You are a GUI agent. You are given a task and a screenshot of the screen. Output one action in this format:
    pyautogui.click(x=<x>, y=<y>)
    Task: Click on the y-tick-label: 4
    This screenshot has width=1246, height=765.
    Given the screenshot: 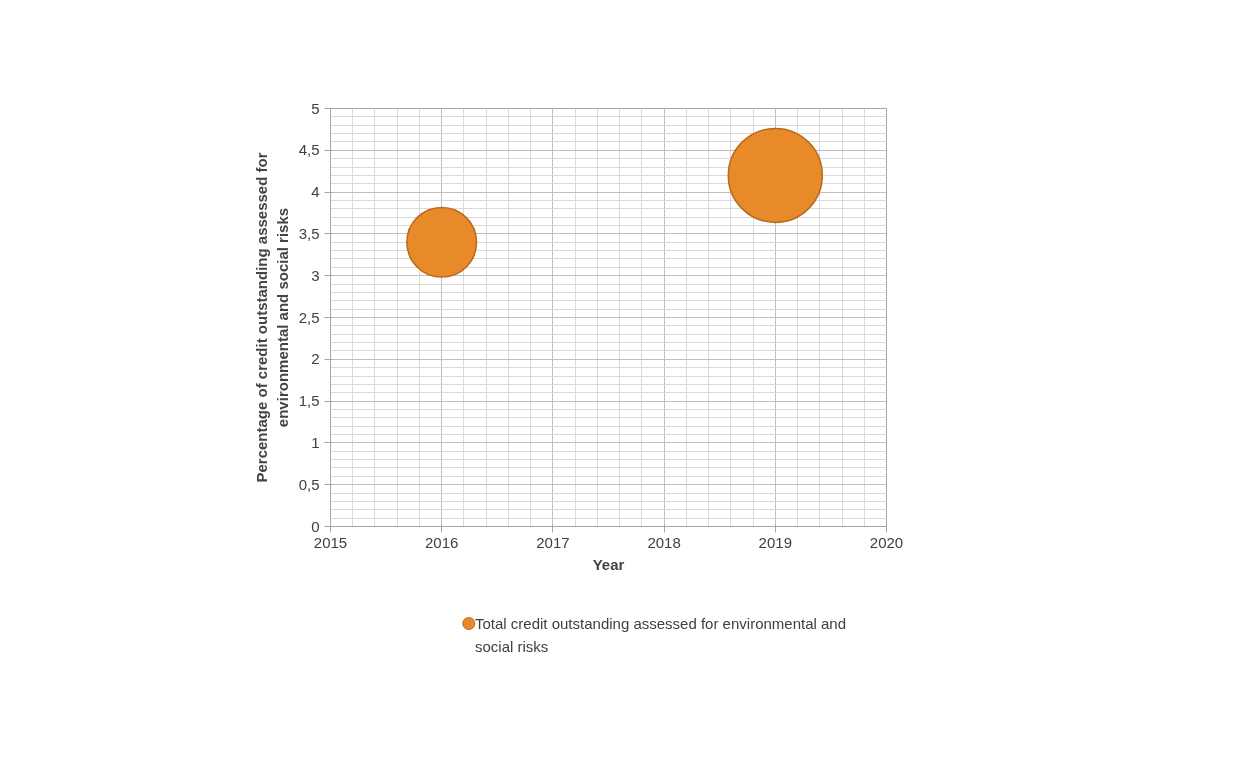 What is the action you would take?
    pyautogui.click(x=315, y=192)
    